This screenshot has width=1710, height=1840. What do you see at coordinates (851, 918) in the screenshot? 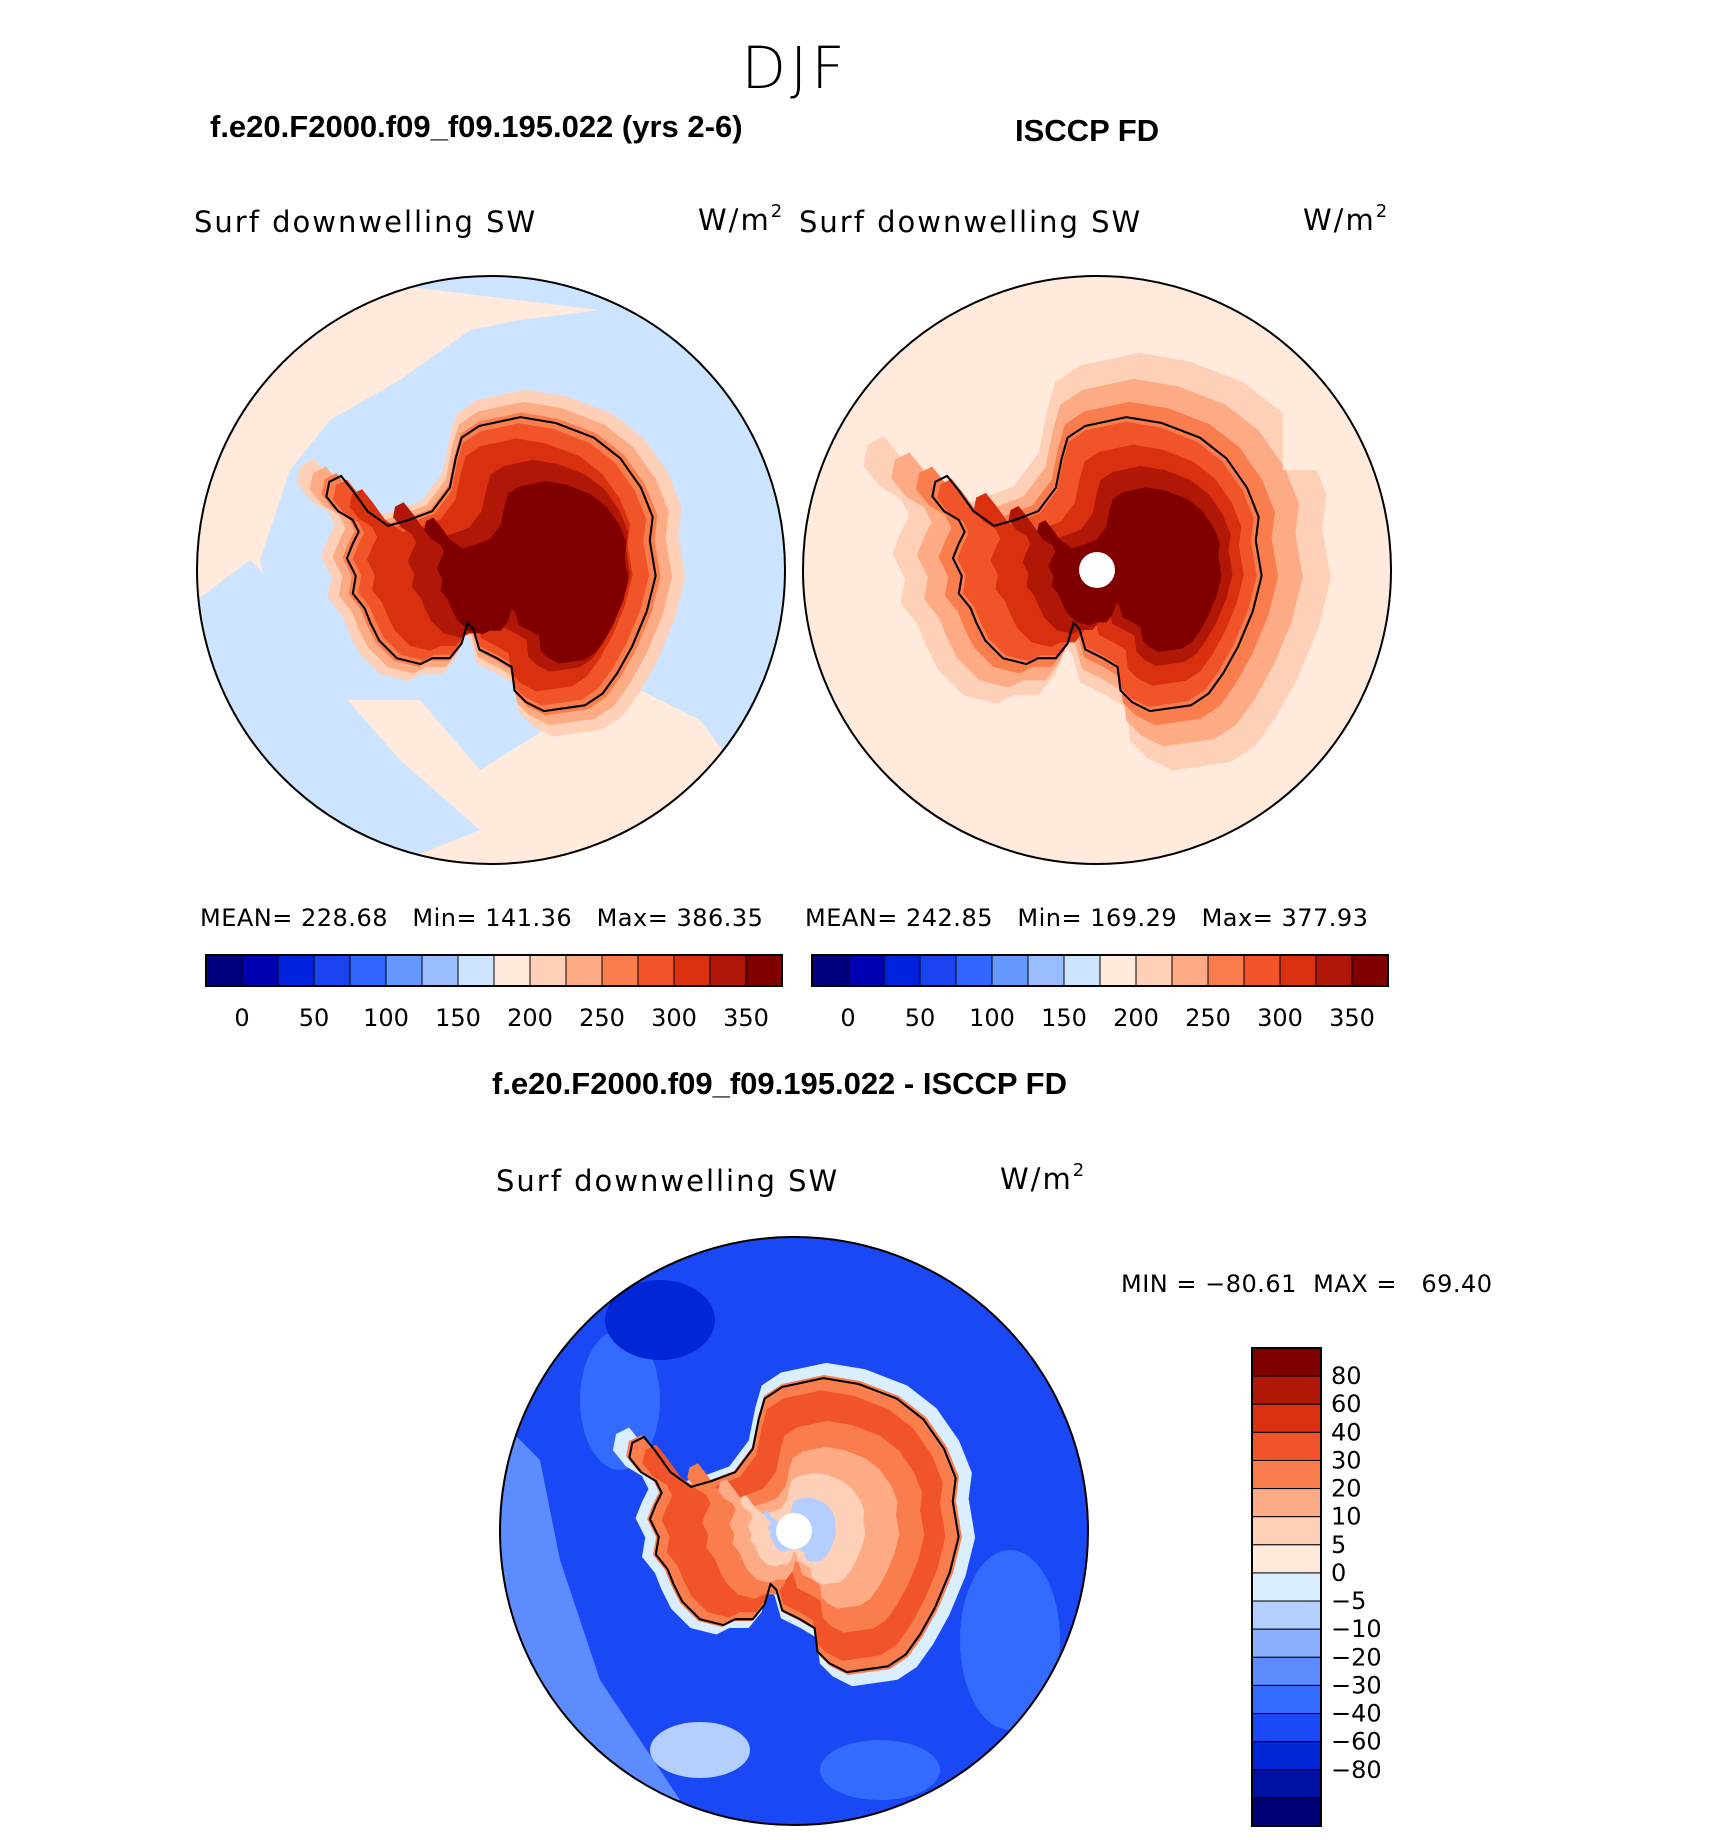
I see `stat-mean-label: MEAN=` at bounding box center [851, 918].